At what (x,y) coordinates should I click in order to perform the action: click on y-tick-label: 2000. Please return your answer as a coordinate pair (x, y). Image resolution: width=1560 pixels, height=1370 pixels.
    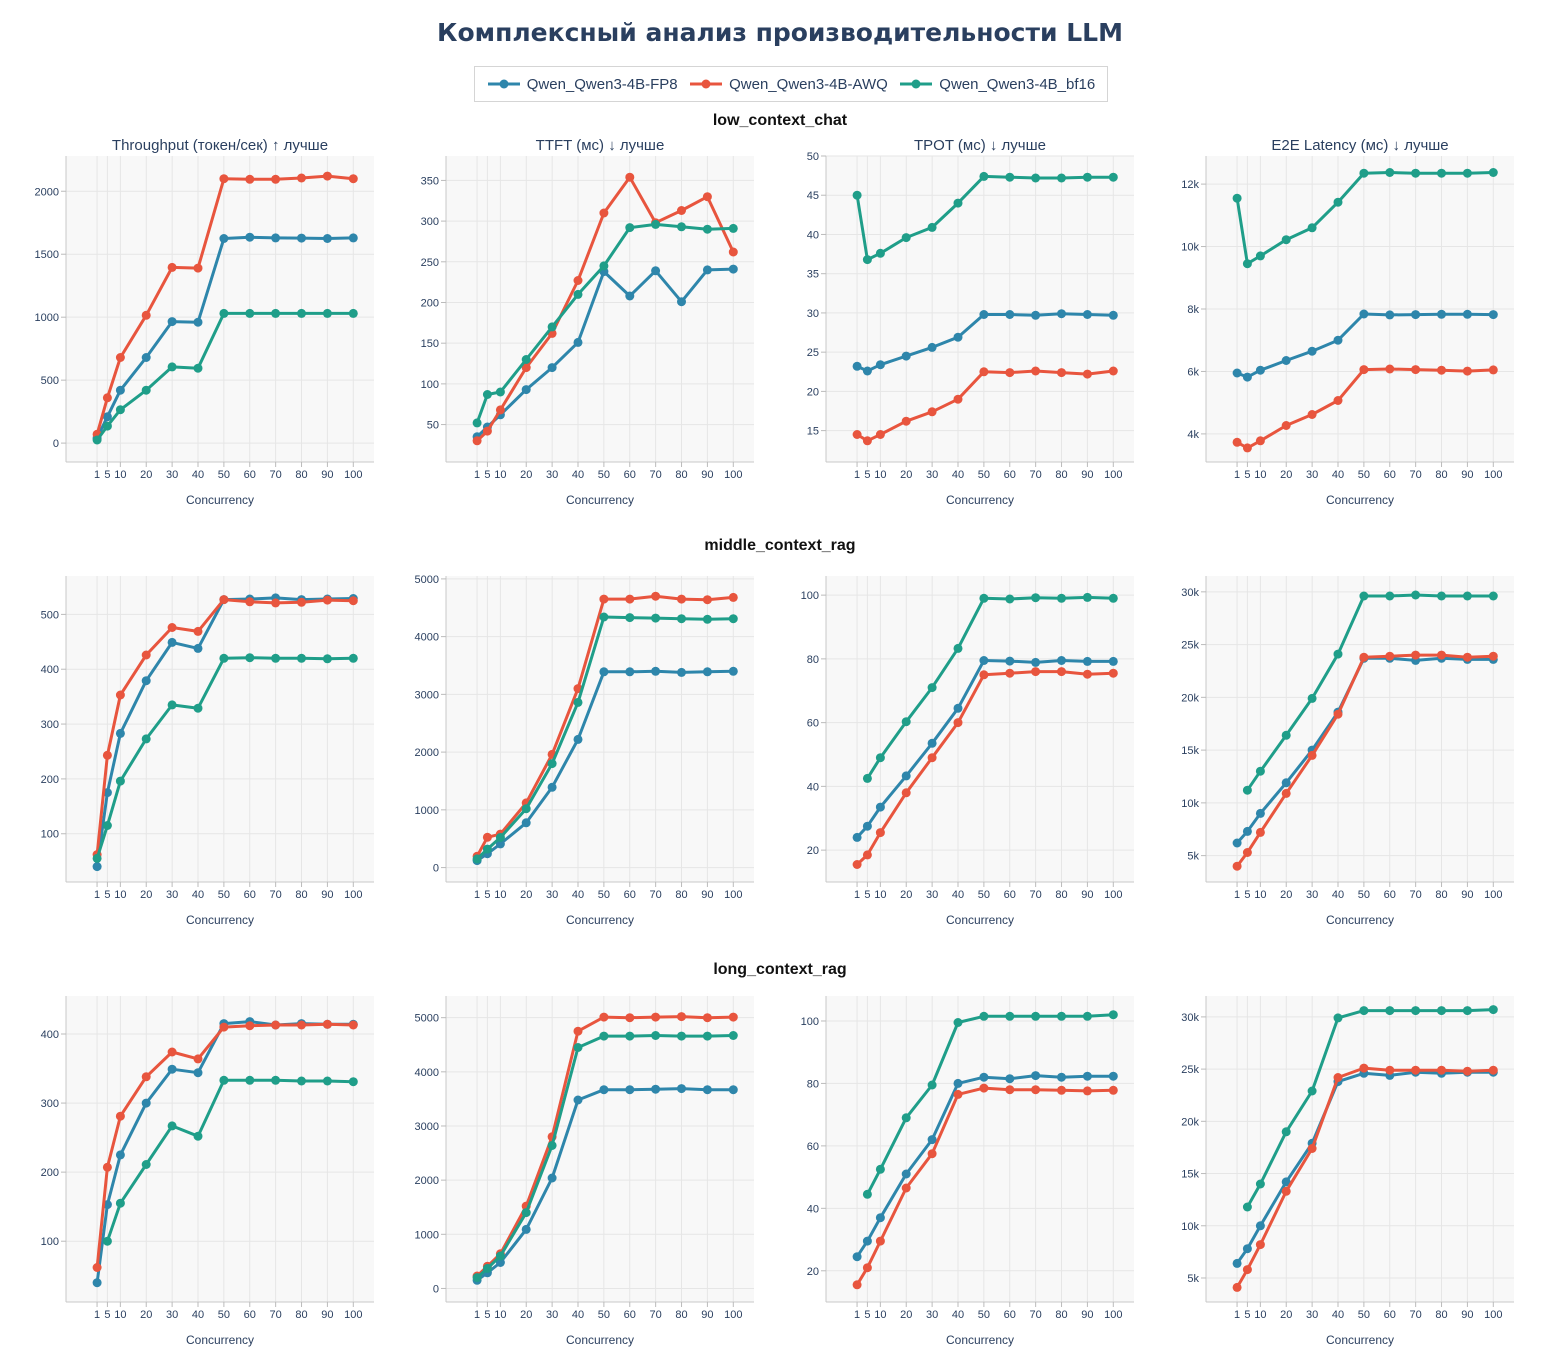
    Looking at the image, I should click on (47, 192).